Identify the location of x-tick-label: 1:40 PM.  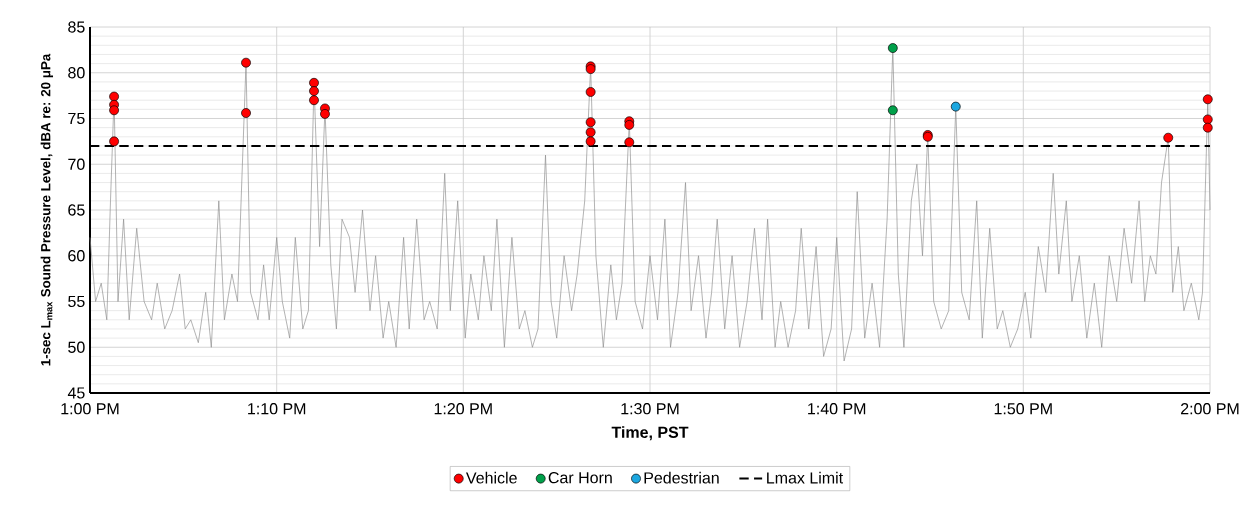
(837, 409).